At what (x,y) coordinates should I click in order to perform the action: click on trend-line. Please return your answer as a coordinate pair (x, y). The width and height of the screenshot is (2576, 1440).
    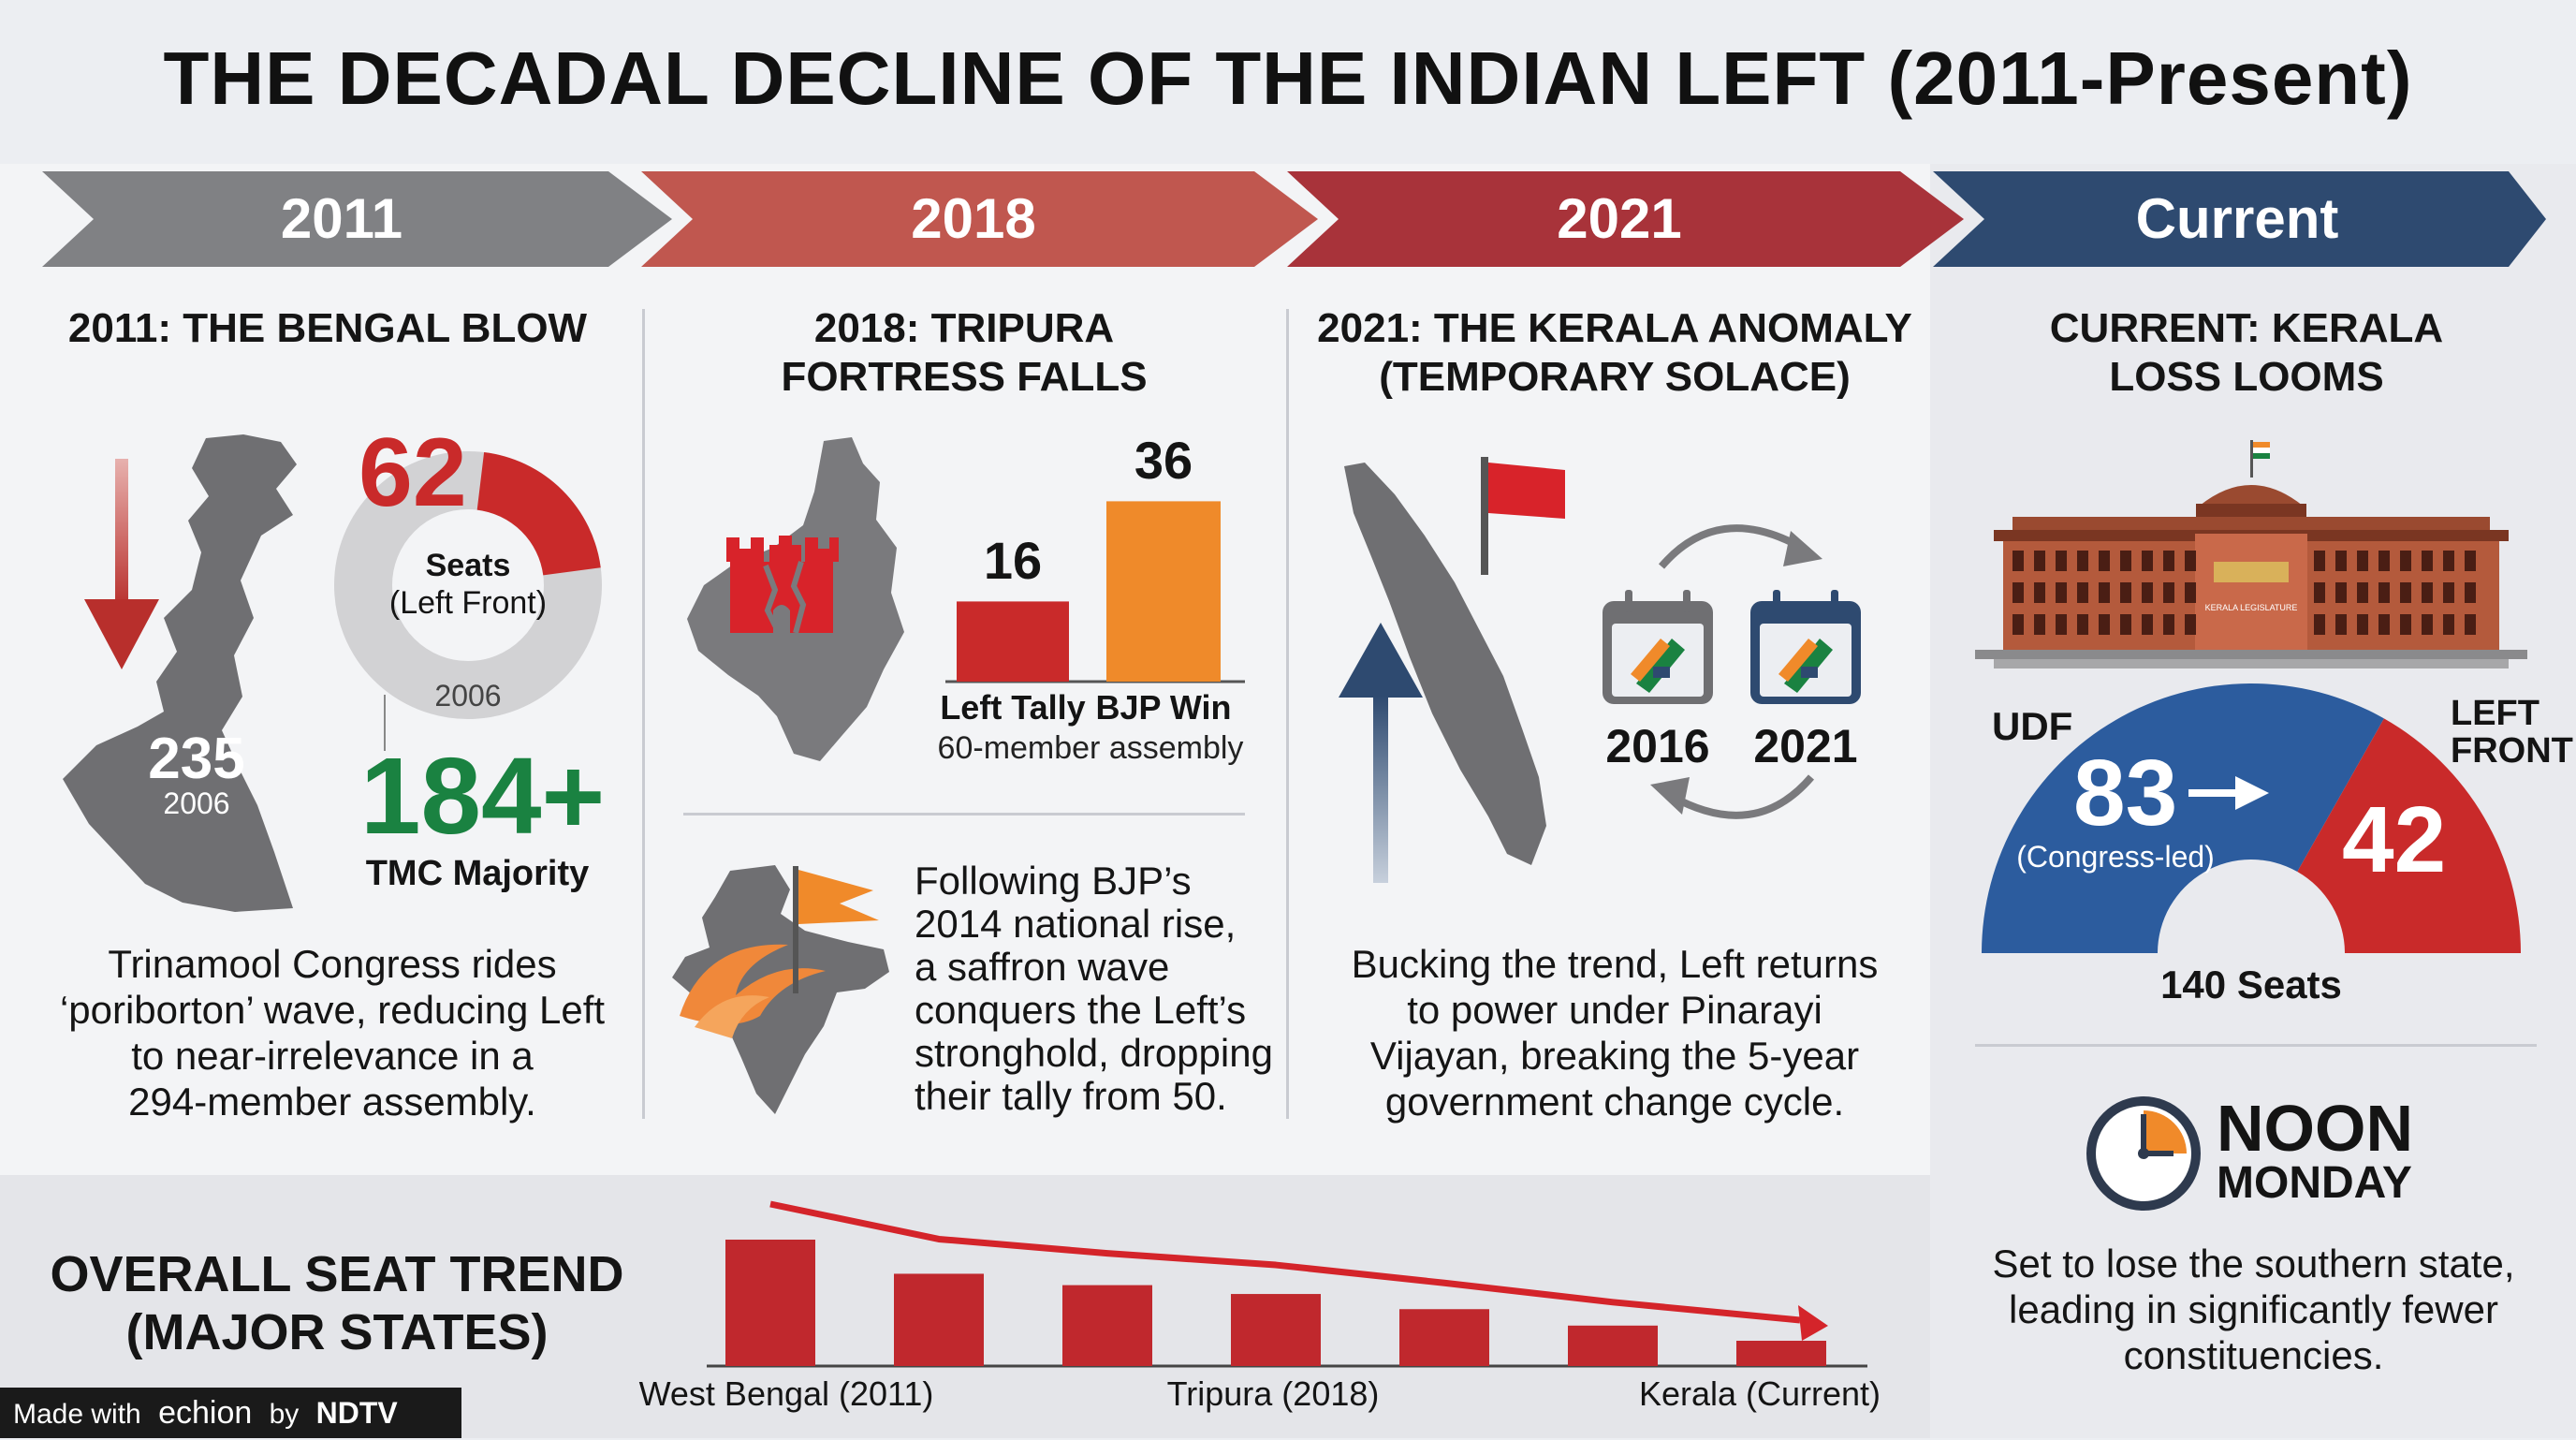
    Looking at the image, I should click on (1285, 1262).